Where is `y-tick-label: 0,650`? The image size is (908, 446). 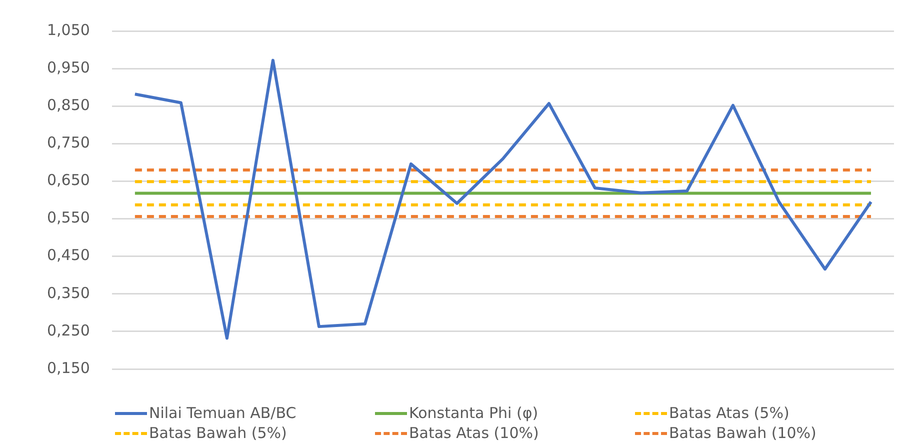
y-tick-label: 0,650 is located at coordinates (68, 180).